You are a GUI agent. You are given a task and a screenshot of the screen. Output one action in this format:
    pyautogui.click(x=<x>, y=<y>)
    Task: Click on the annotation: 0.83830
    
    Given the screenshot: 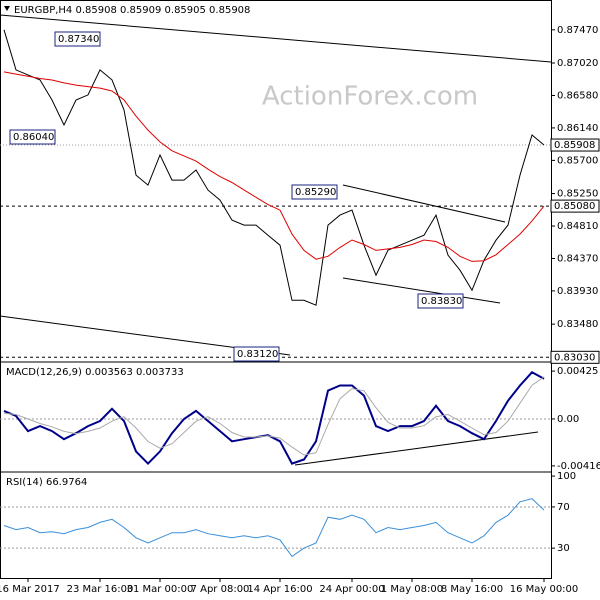 What is the action you would take?
    pyautogui.click(x=441, y=301)
    